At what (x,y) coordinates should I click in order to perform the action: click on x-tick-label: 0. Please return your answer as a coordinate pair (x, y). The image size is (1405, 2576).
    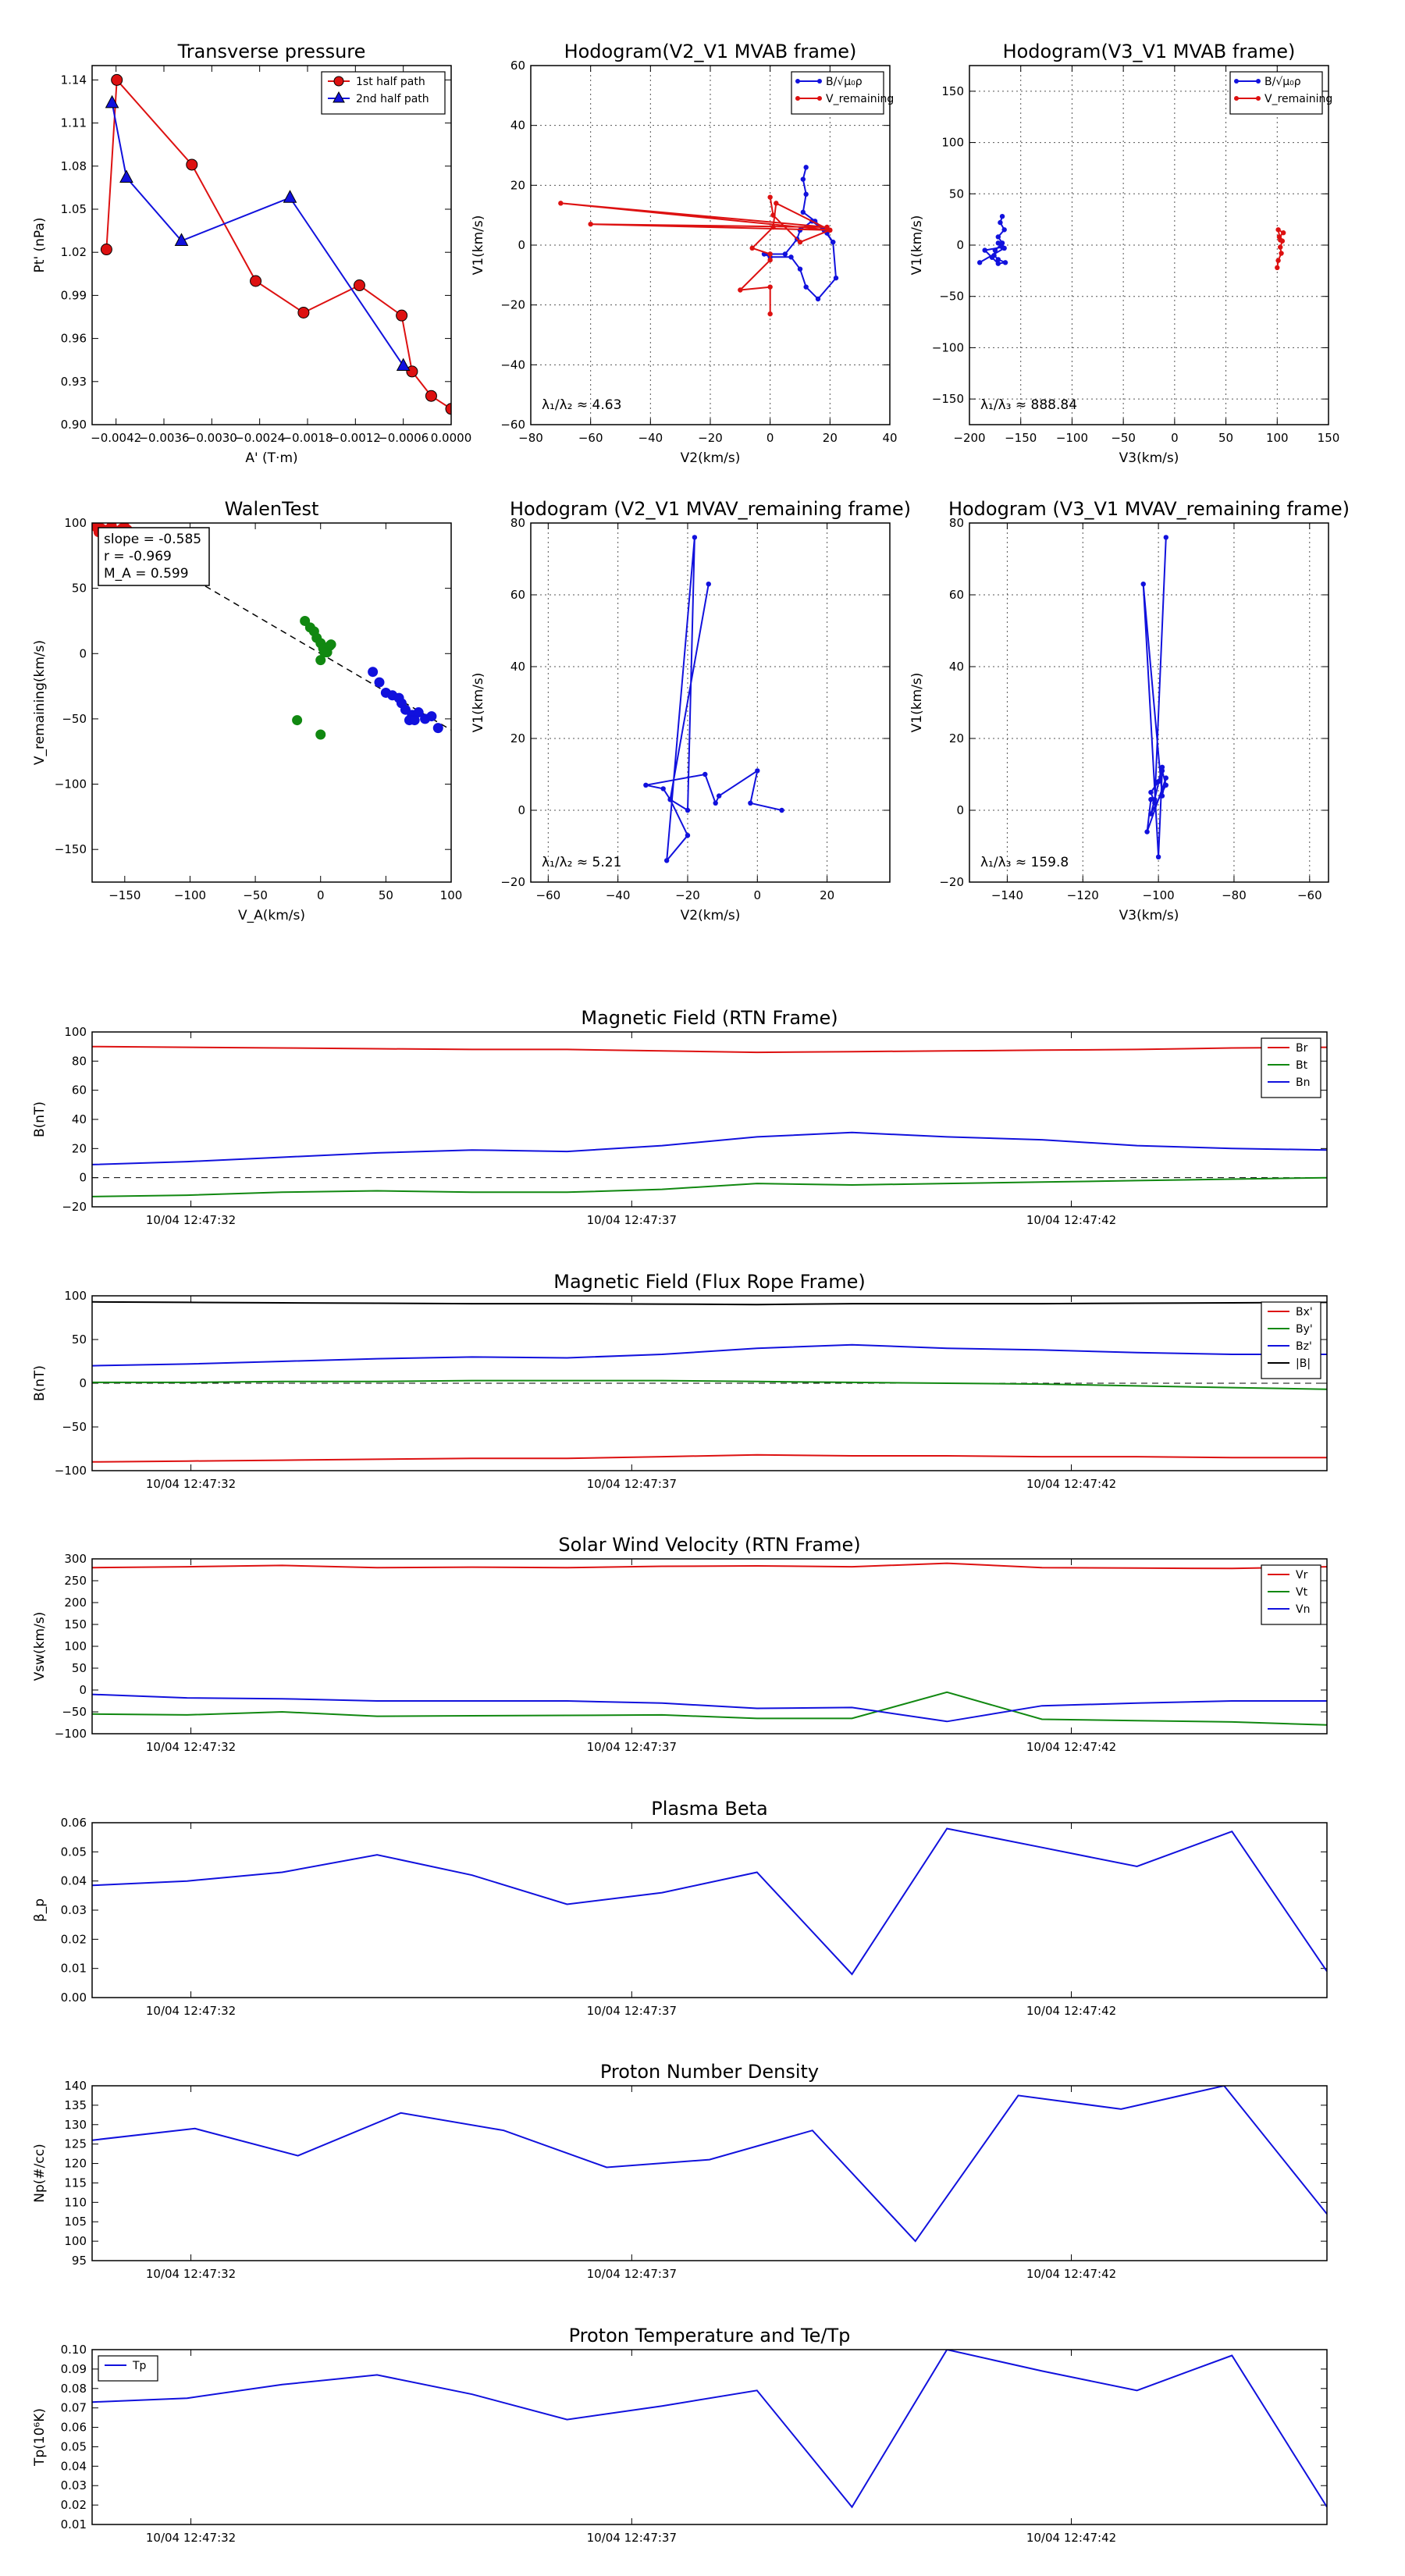
    Looking at the image, I should click on (1175, 438).